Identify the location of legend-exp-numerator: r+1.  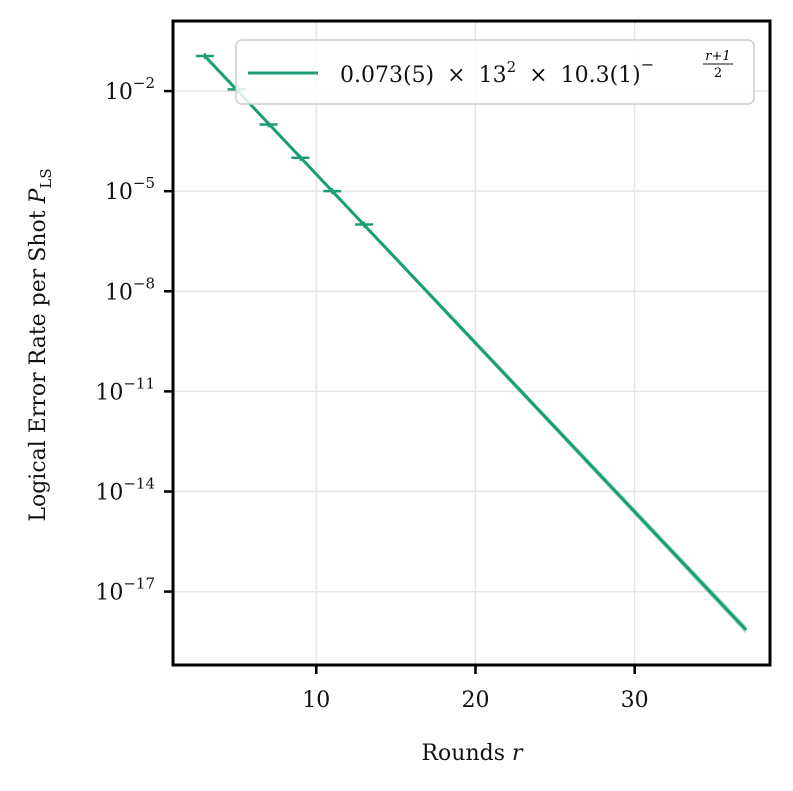
(717, 56).